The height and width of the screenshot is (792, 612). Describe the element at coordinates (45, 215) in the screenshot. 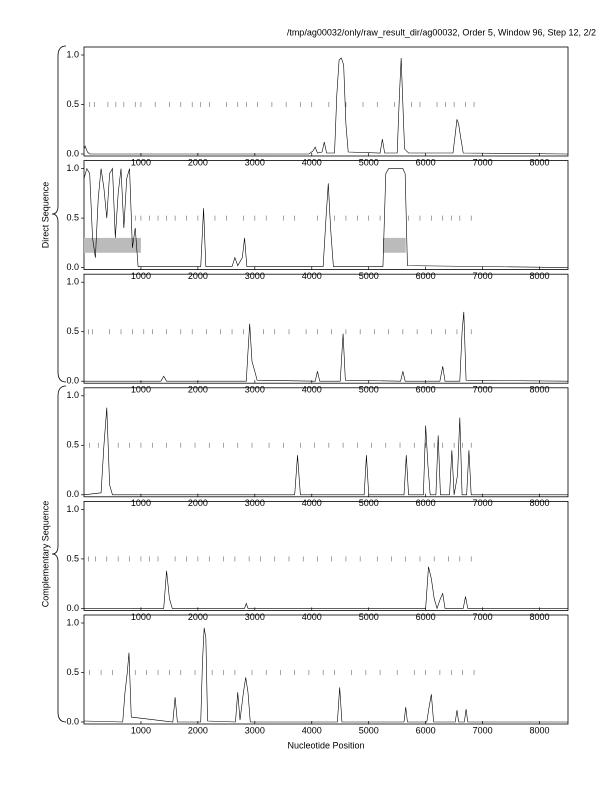

I see `group-label: Direct Sequence` at that location.